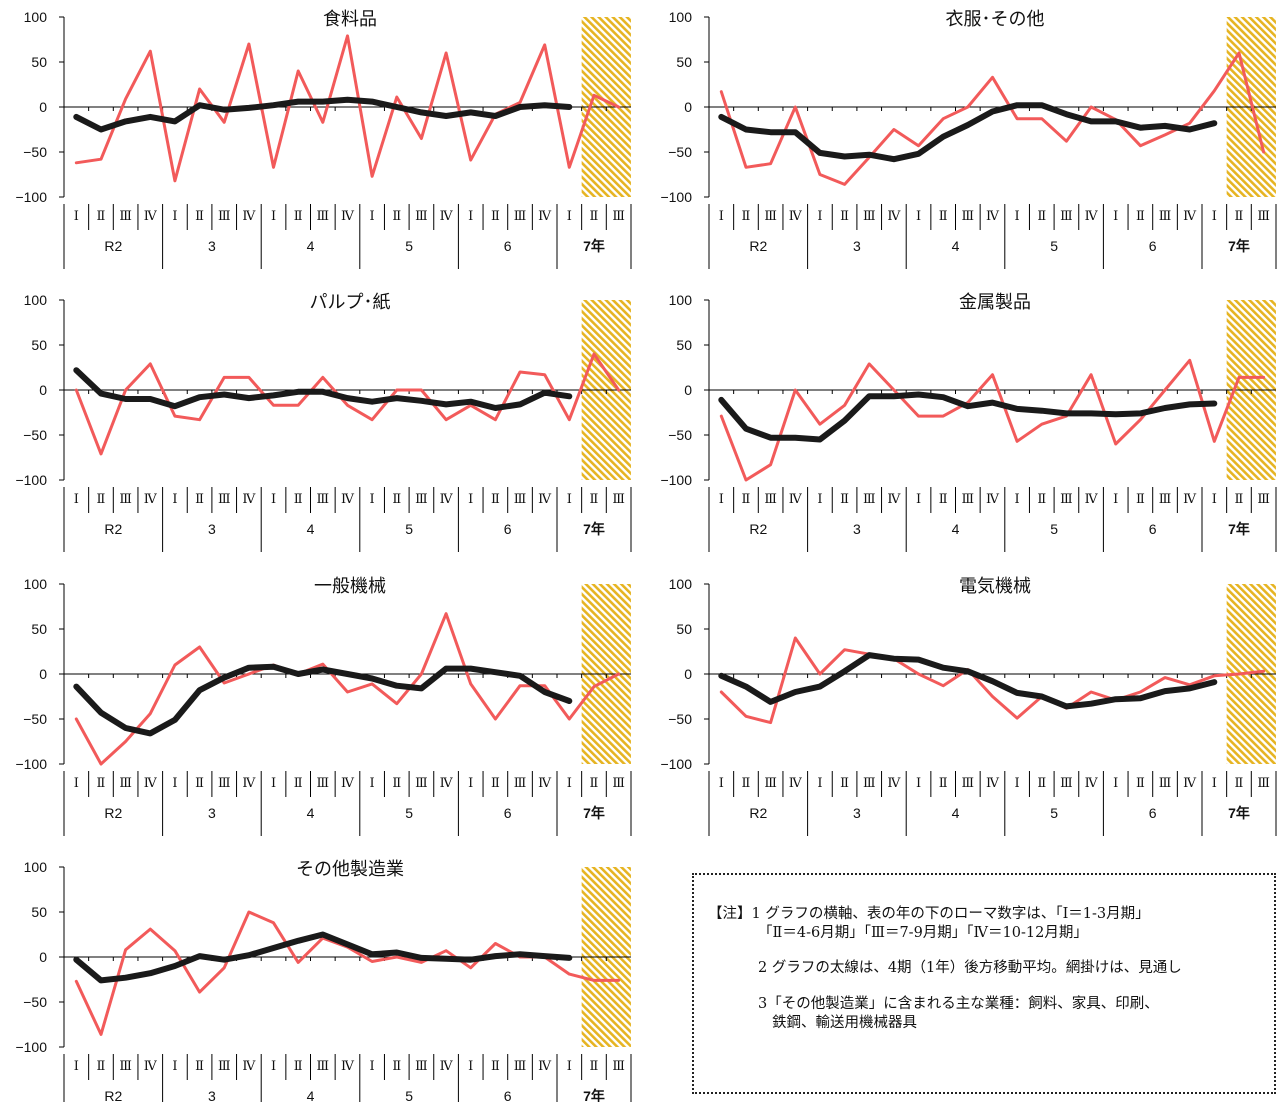 The width and height of the screenshot is (1281, 1102). Describe the element at coordinates (995, 586) in the screenshot. I see `chart-title: 電気機械` at that location.